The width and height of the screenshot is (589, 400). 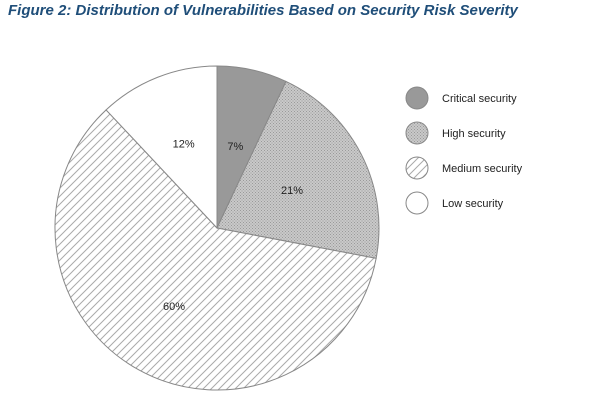 I want to click on slice-label-low-security: 12%, so click(x=184, y=145).